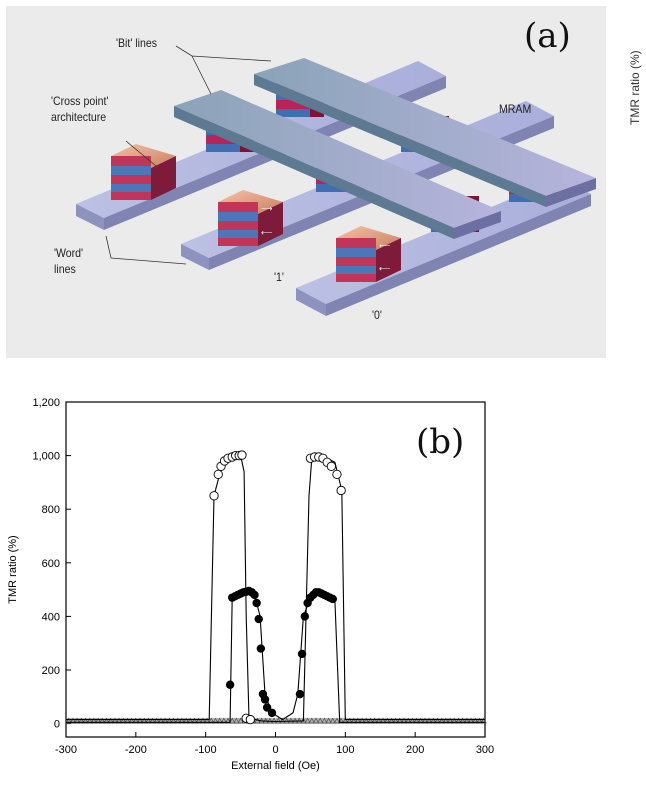  Describe the element at coordinates (46, 403) in the screenshot. I see `y-tick-label: 1,200` at that location.